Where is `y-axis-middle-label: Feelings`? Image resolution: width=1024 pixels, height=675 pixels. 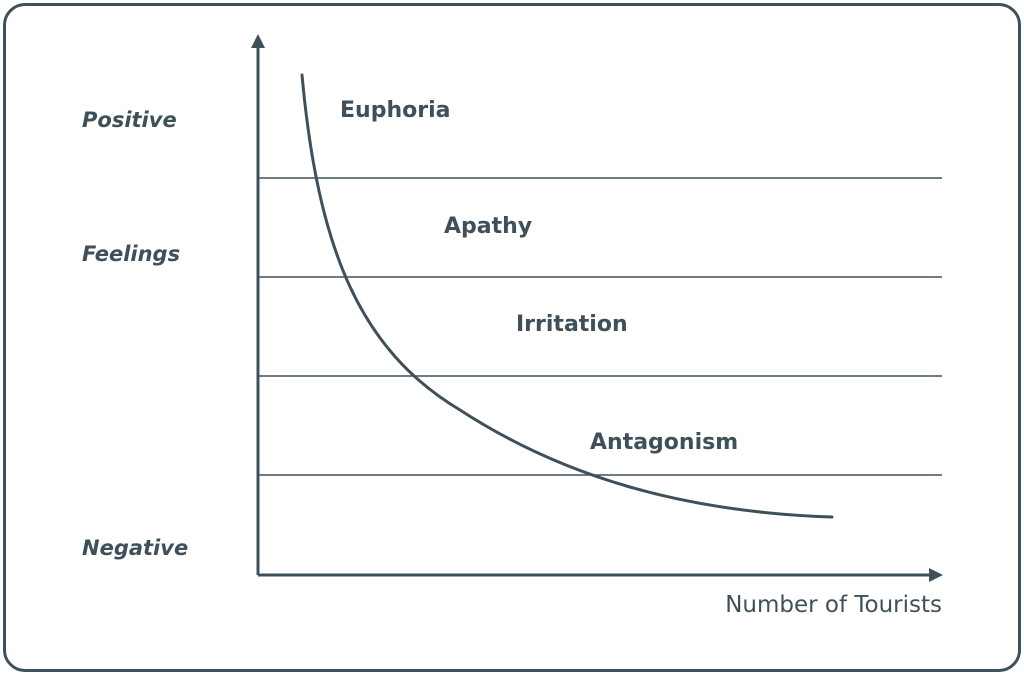 y-axis-middle-label: Feelings is located at coordinates (131, 254).